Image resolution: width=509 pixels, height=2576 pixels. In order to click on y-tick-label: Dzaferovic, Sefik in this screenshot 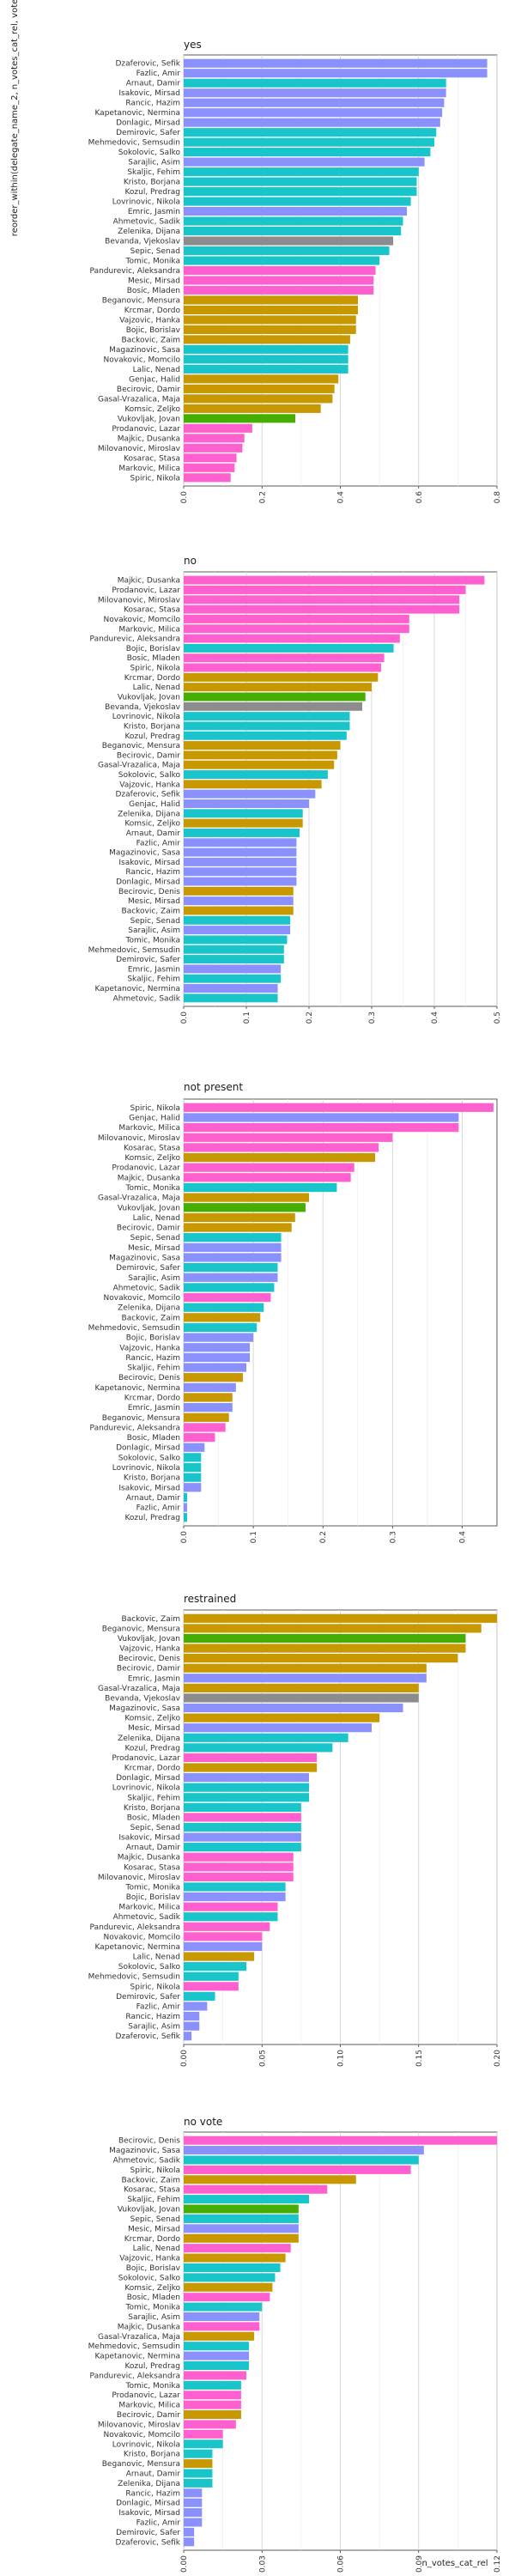, I will do `click(147, 64)`.